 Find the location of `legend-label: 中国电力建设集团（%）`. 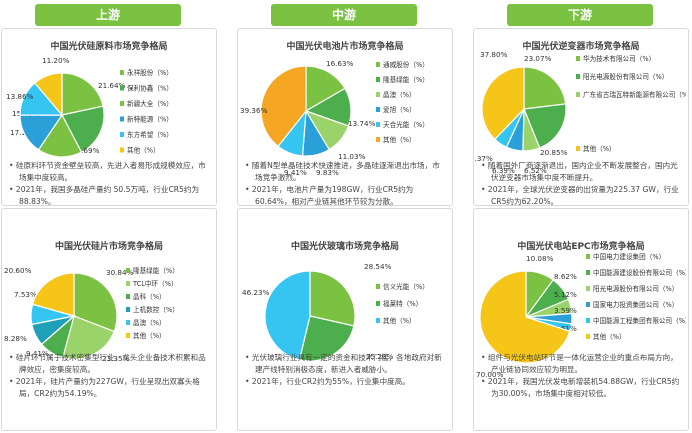

legend-label: 中国电力建设集团（%） is located at coordinates (629, 256).